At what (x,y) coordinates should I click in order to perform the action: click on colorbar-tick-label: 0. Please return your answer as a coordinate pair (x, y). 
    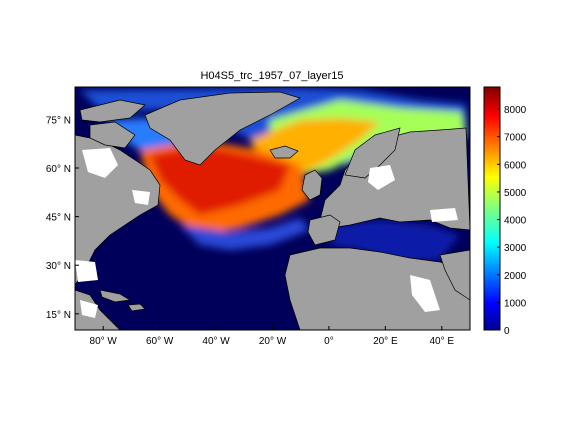
    Looking at the image, I should click on (507, 331).